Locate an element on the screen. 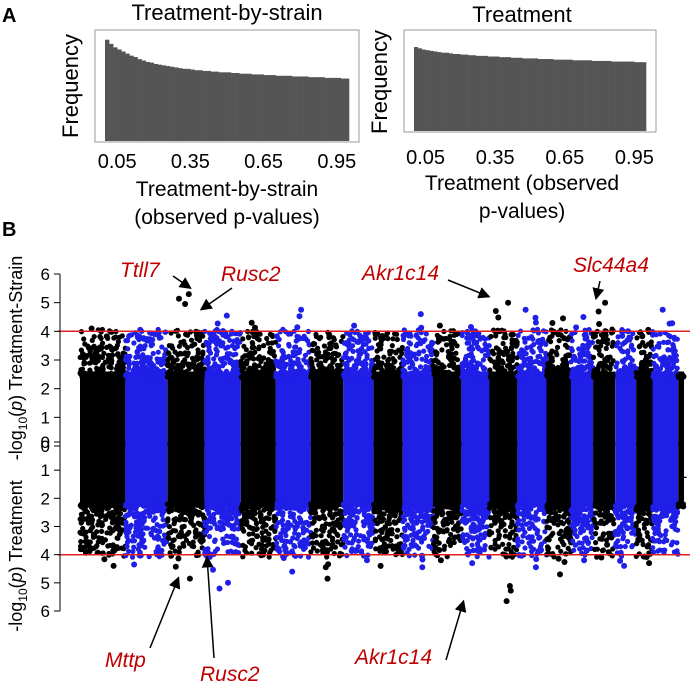  chr-13-top-hit is located at coordinates (495, 311).